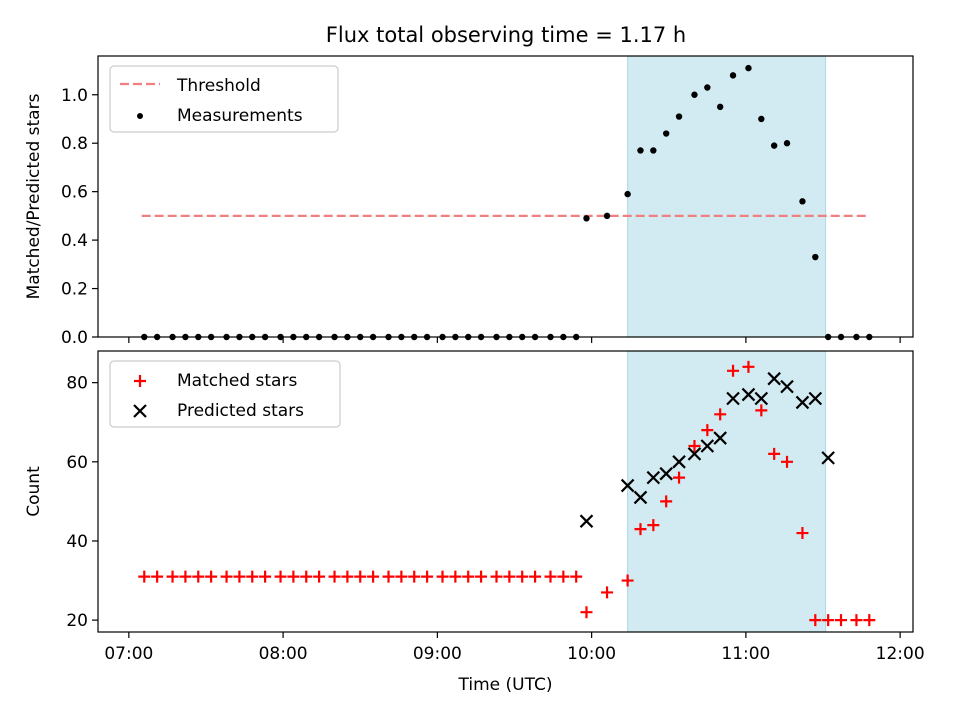 The image size is (960, 720). I want to click on bottom-legend, so click(225, 394).